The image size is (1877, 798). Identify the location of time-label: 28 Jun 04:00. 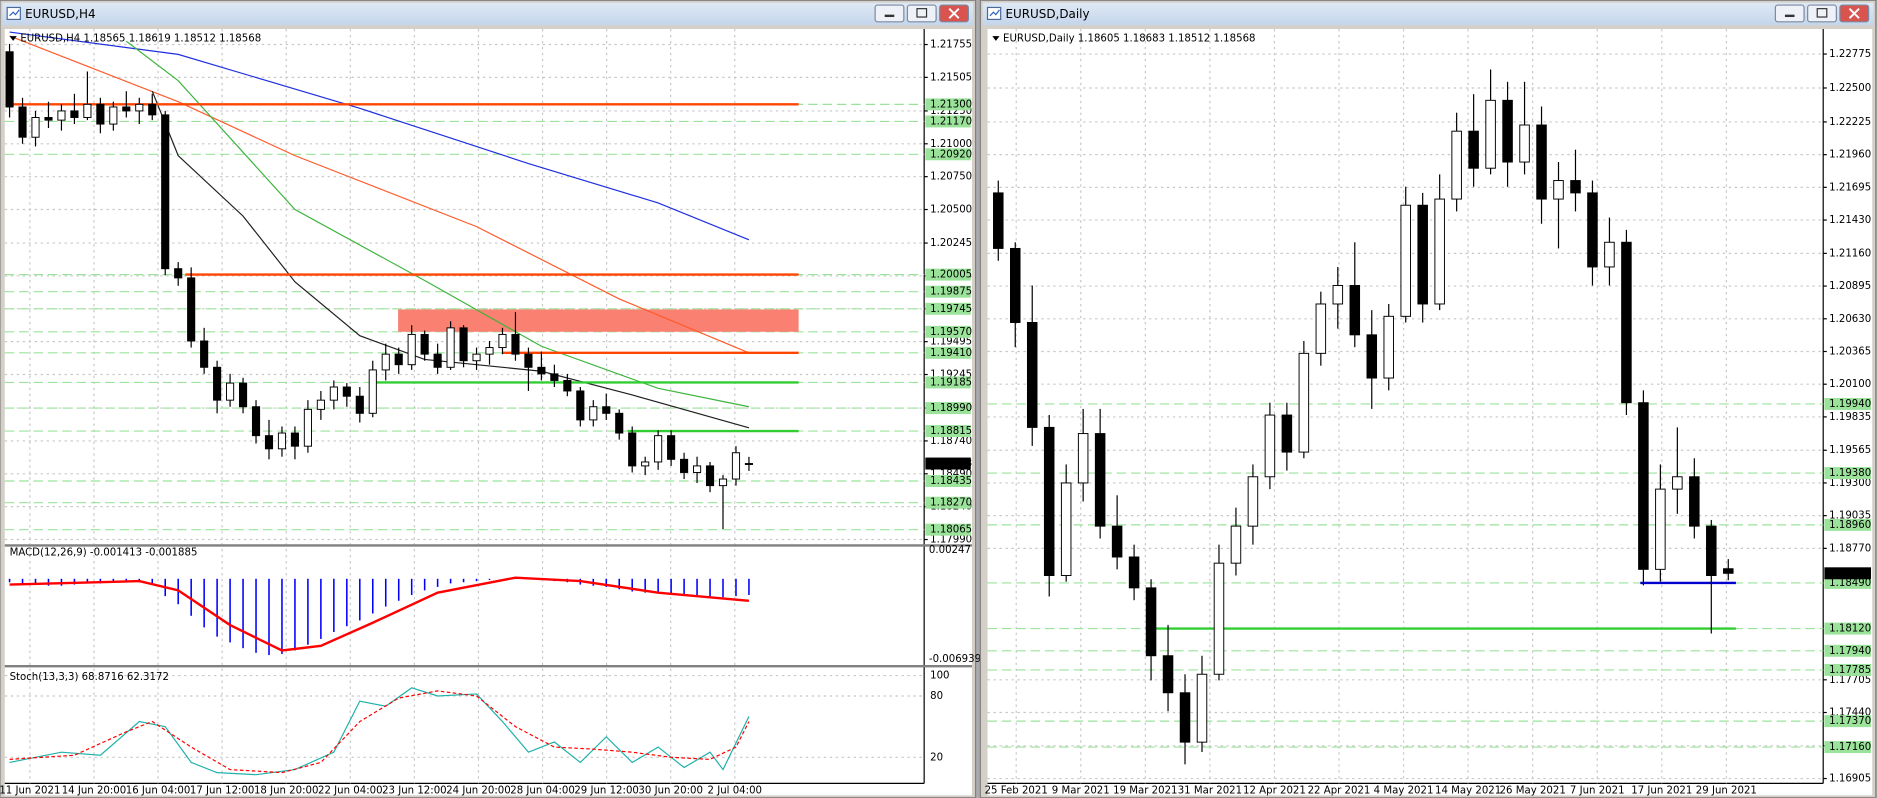
(542, 791).